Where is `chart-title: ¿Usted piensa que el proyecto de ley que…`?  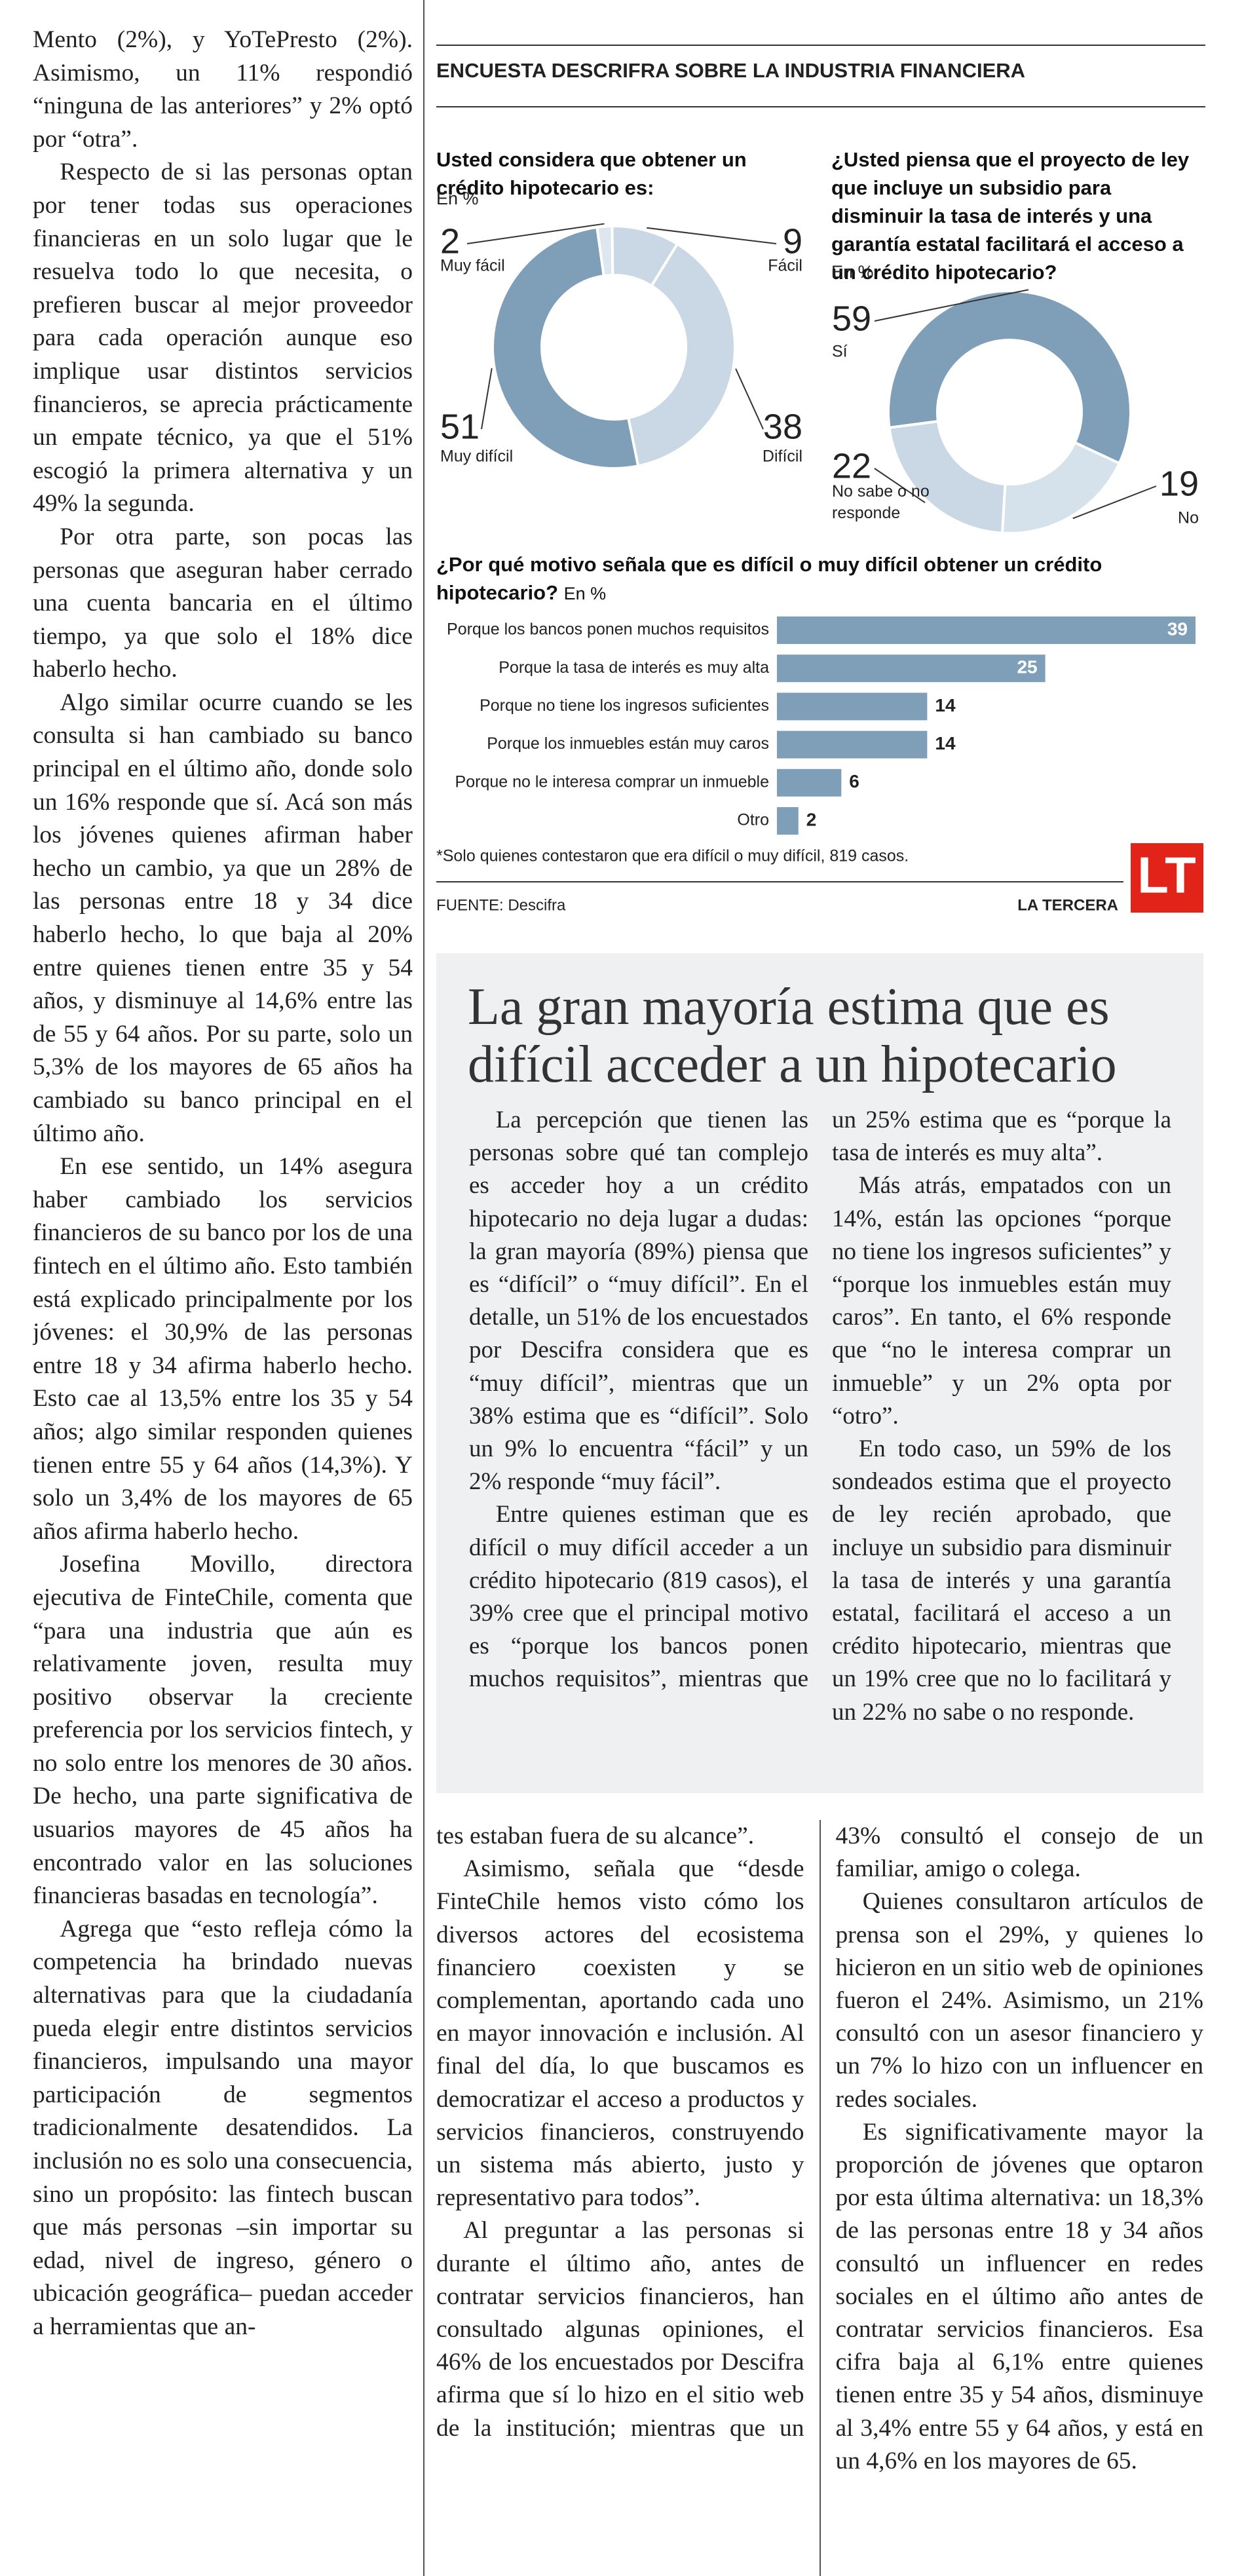 chart-title: ¿Usted piensa que el proyecto de ley que… is located at coordinates (1011, 216).